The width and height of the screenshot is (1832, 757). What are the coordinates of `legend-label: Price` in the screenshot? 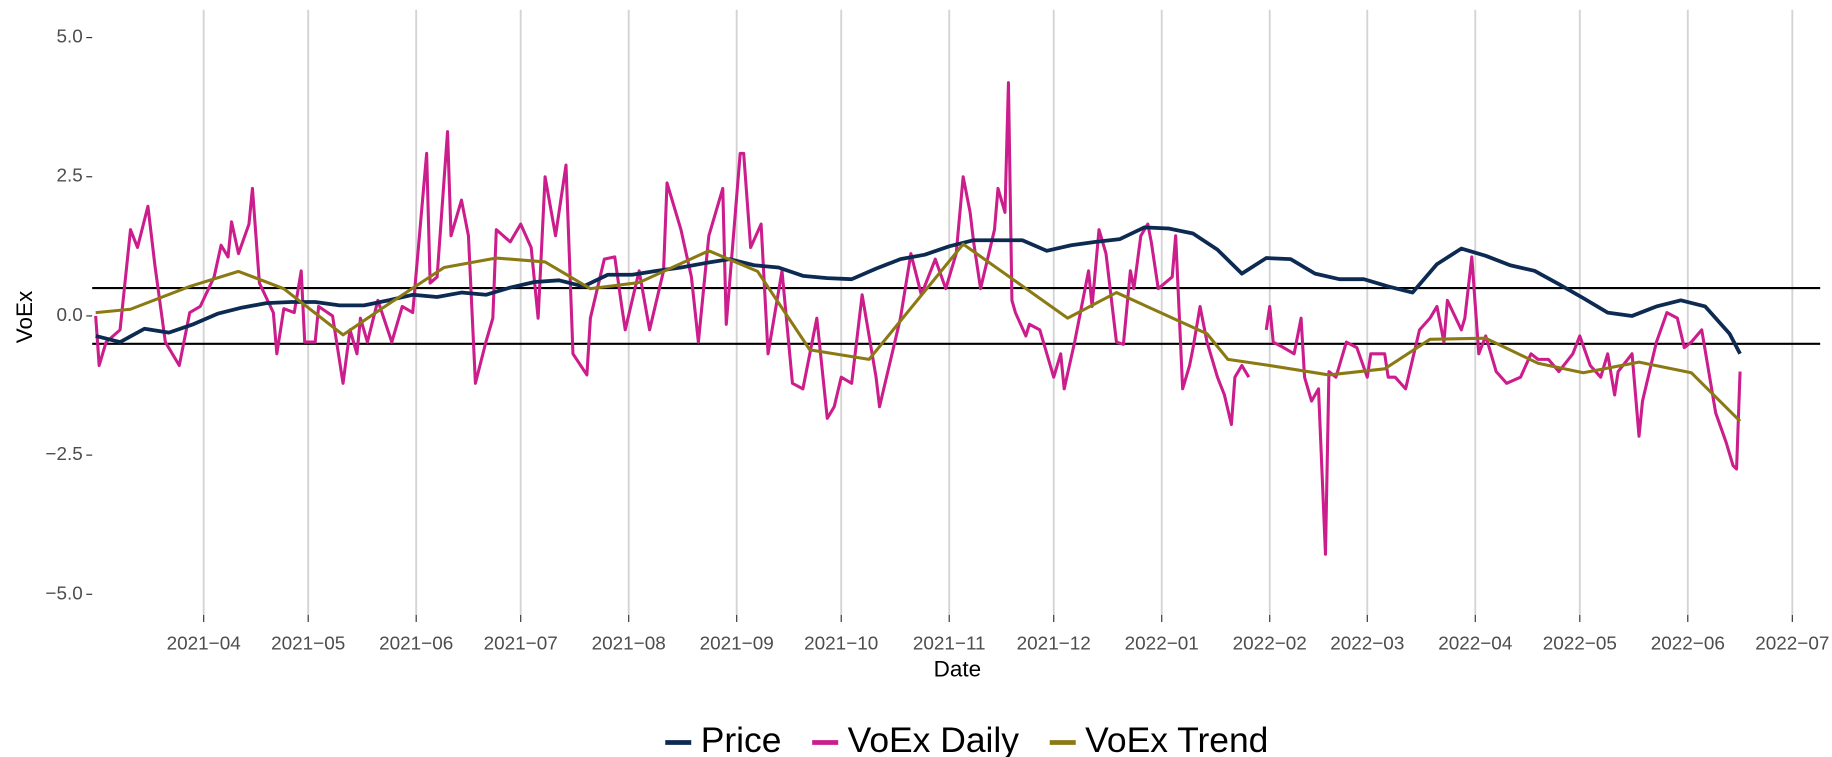 It's located at (741, 738).